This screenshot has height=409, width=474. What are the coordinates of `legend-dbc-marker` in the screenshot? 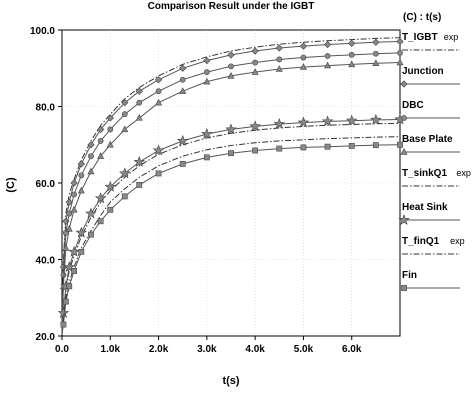 It's located at (404, 118).